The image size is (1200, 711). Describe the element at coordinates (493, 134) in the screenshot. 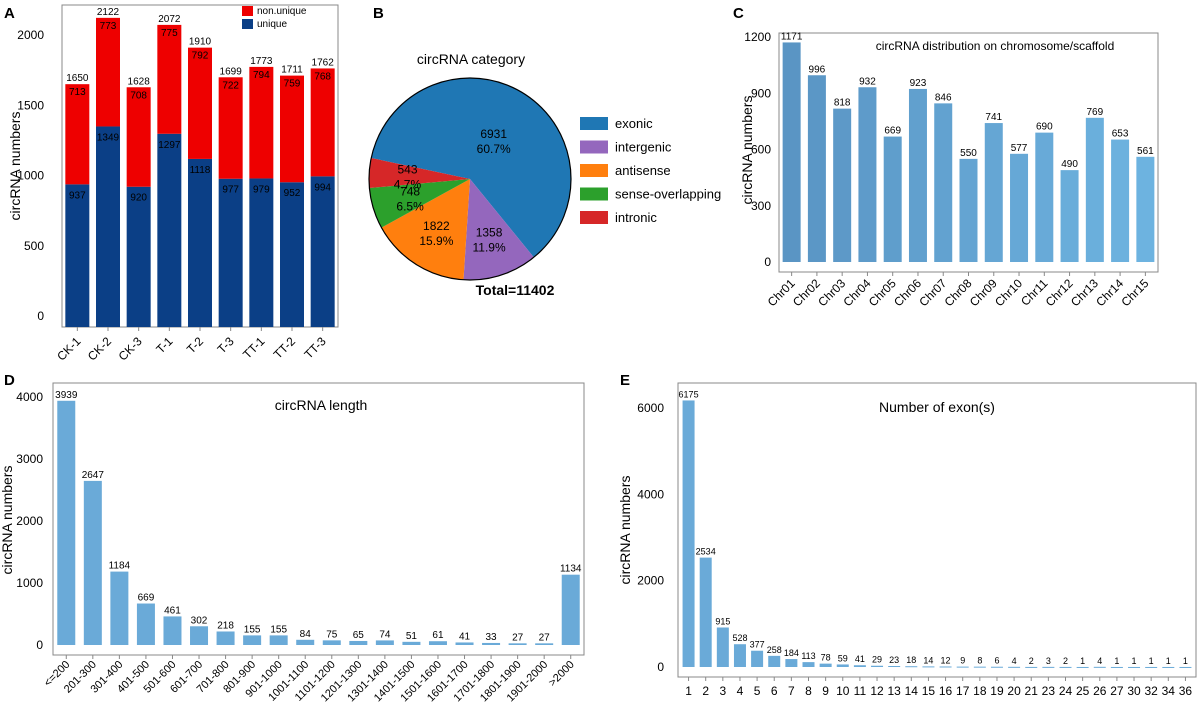

I see `pie-value-label: 6931` at that location.